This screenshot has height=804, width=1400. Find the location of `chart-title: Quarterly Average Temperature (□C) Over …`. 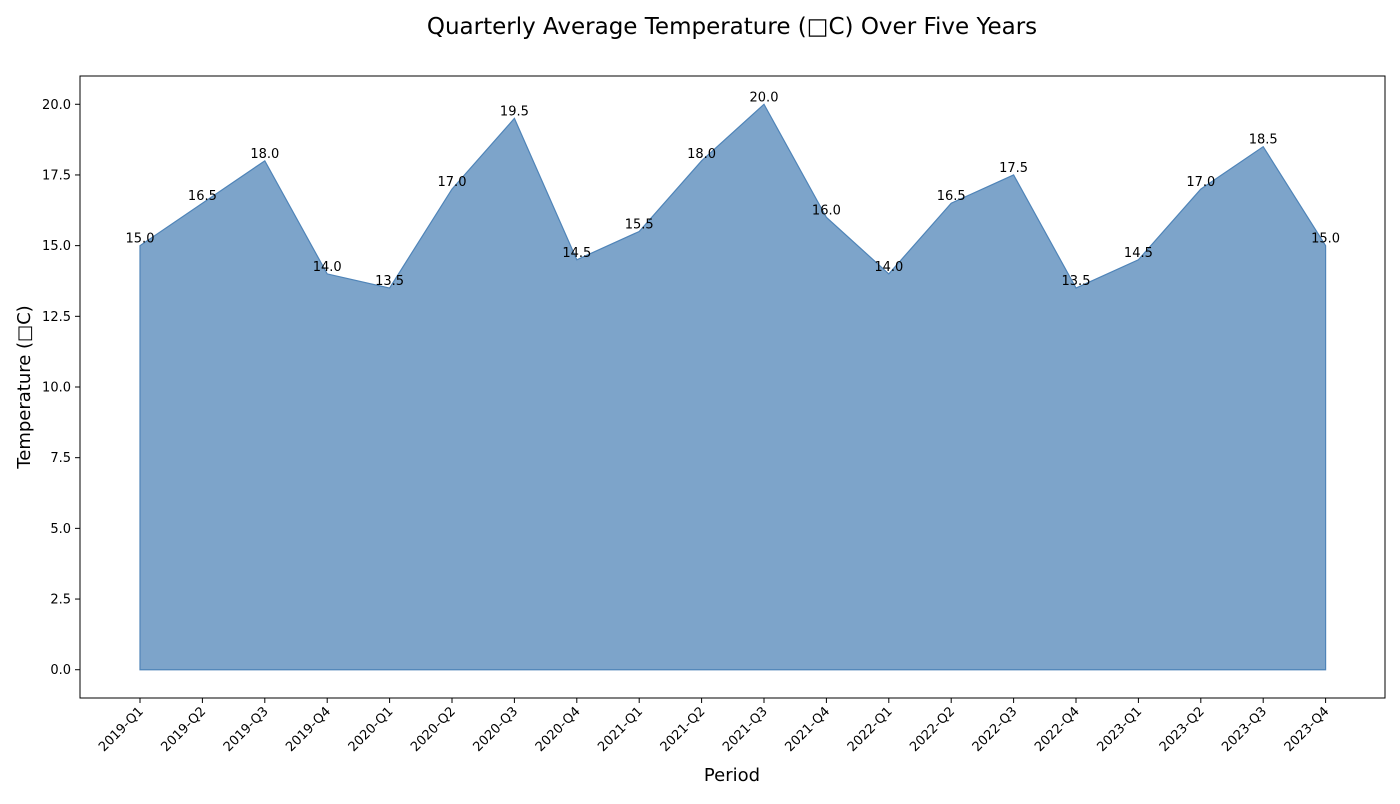

chart-title: Quarterly Average Temperature (□C) Over … is located at coordinates (732, 27).